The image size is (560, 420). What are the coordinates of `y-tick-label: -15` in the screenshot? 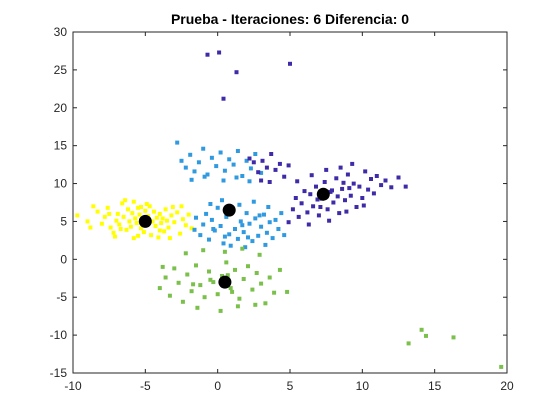 It's located at (59, 373).